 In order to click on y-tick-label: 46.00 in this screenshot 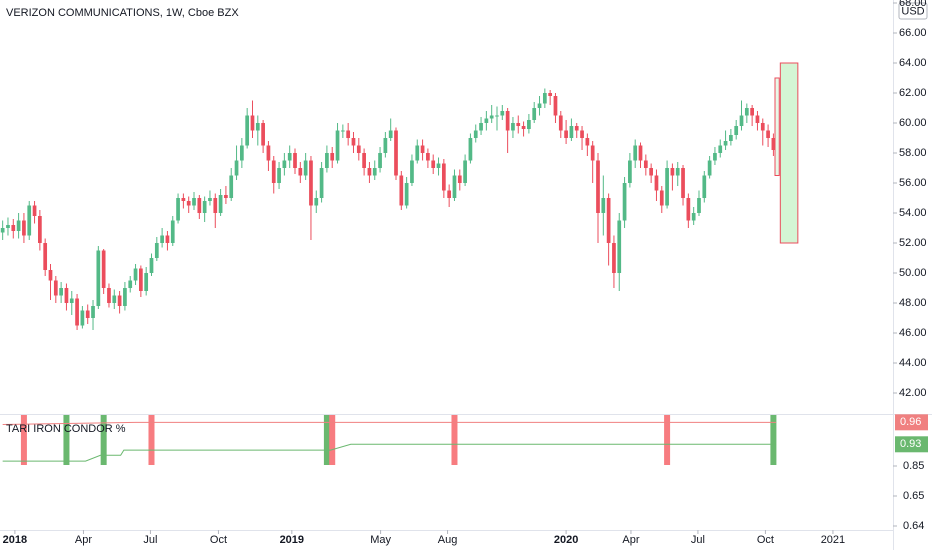, I will do `click(913, 333)`.